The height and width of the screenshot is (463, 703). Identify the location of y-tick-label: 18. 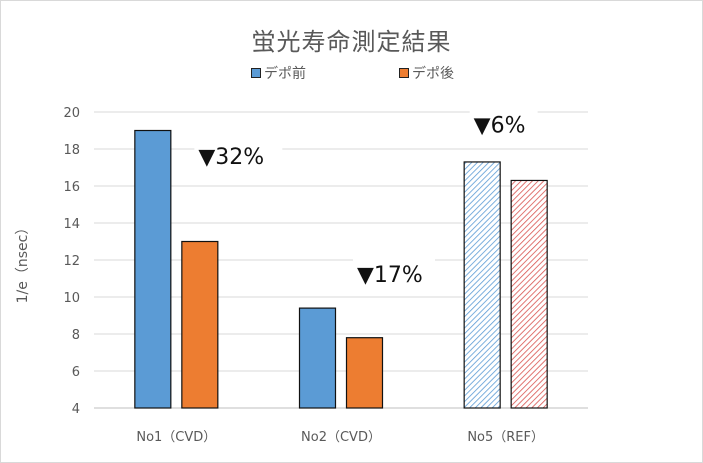
(71, 150).